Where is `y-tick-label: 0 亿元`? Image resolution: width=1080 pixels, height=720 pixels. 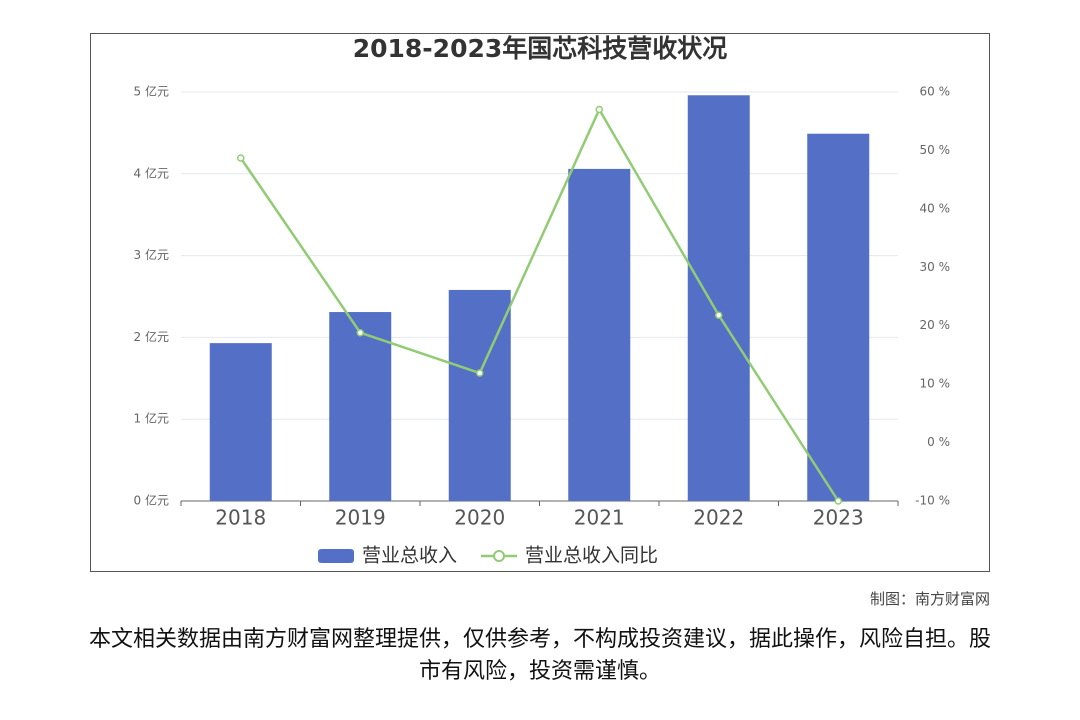
y-tick-label: 0 亿元 is located at coordinates (151, 500).